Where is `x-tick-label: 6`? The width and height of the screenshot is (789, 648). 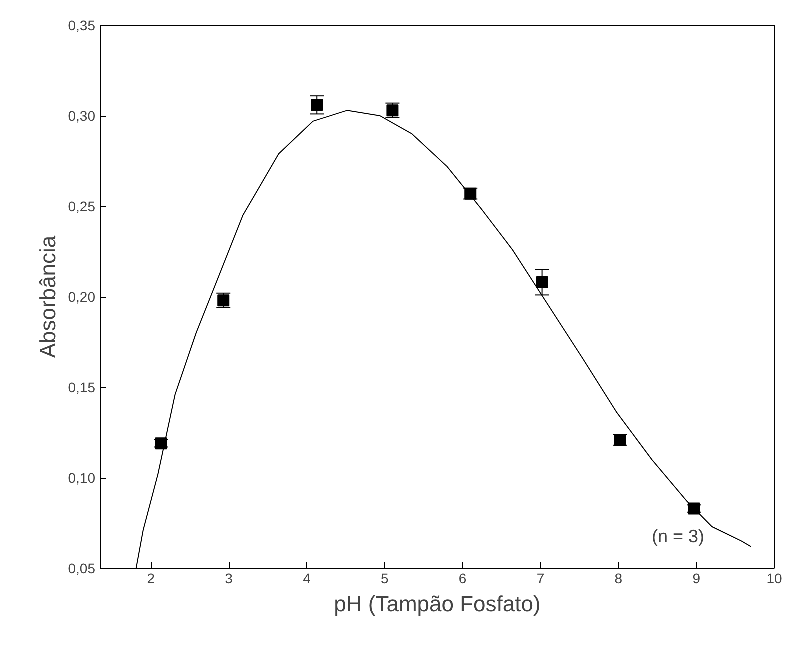
x-tick-label: 6 is located at coordinates (462, 578).